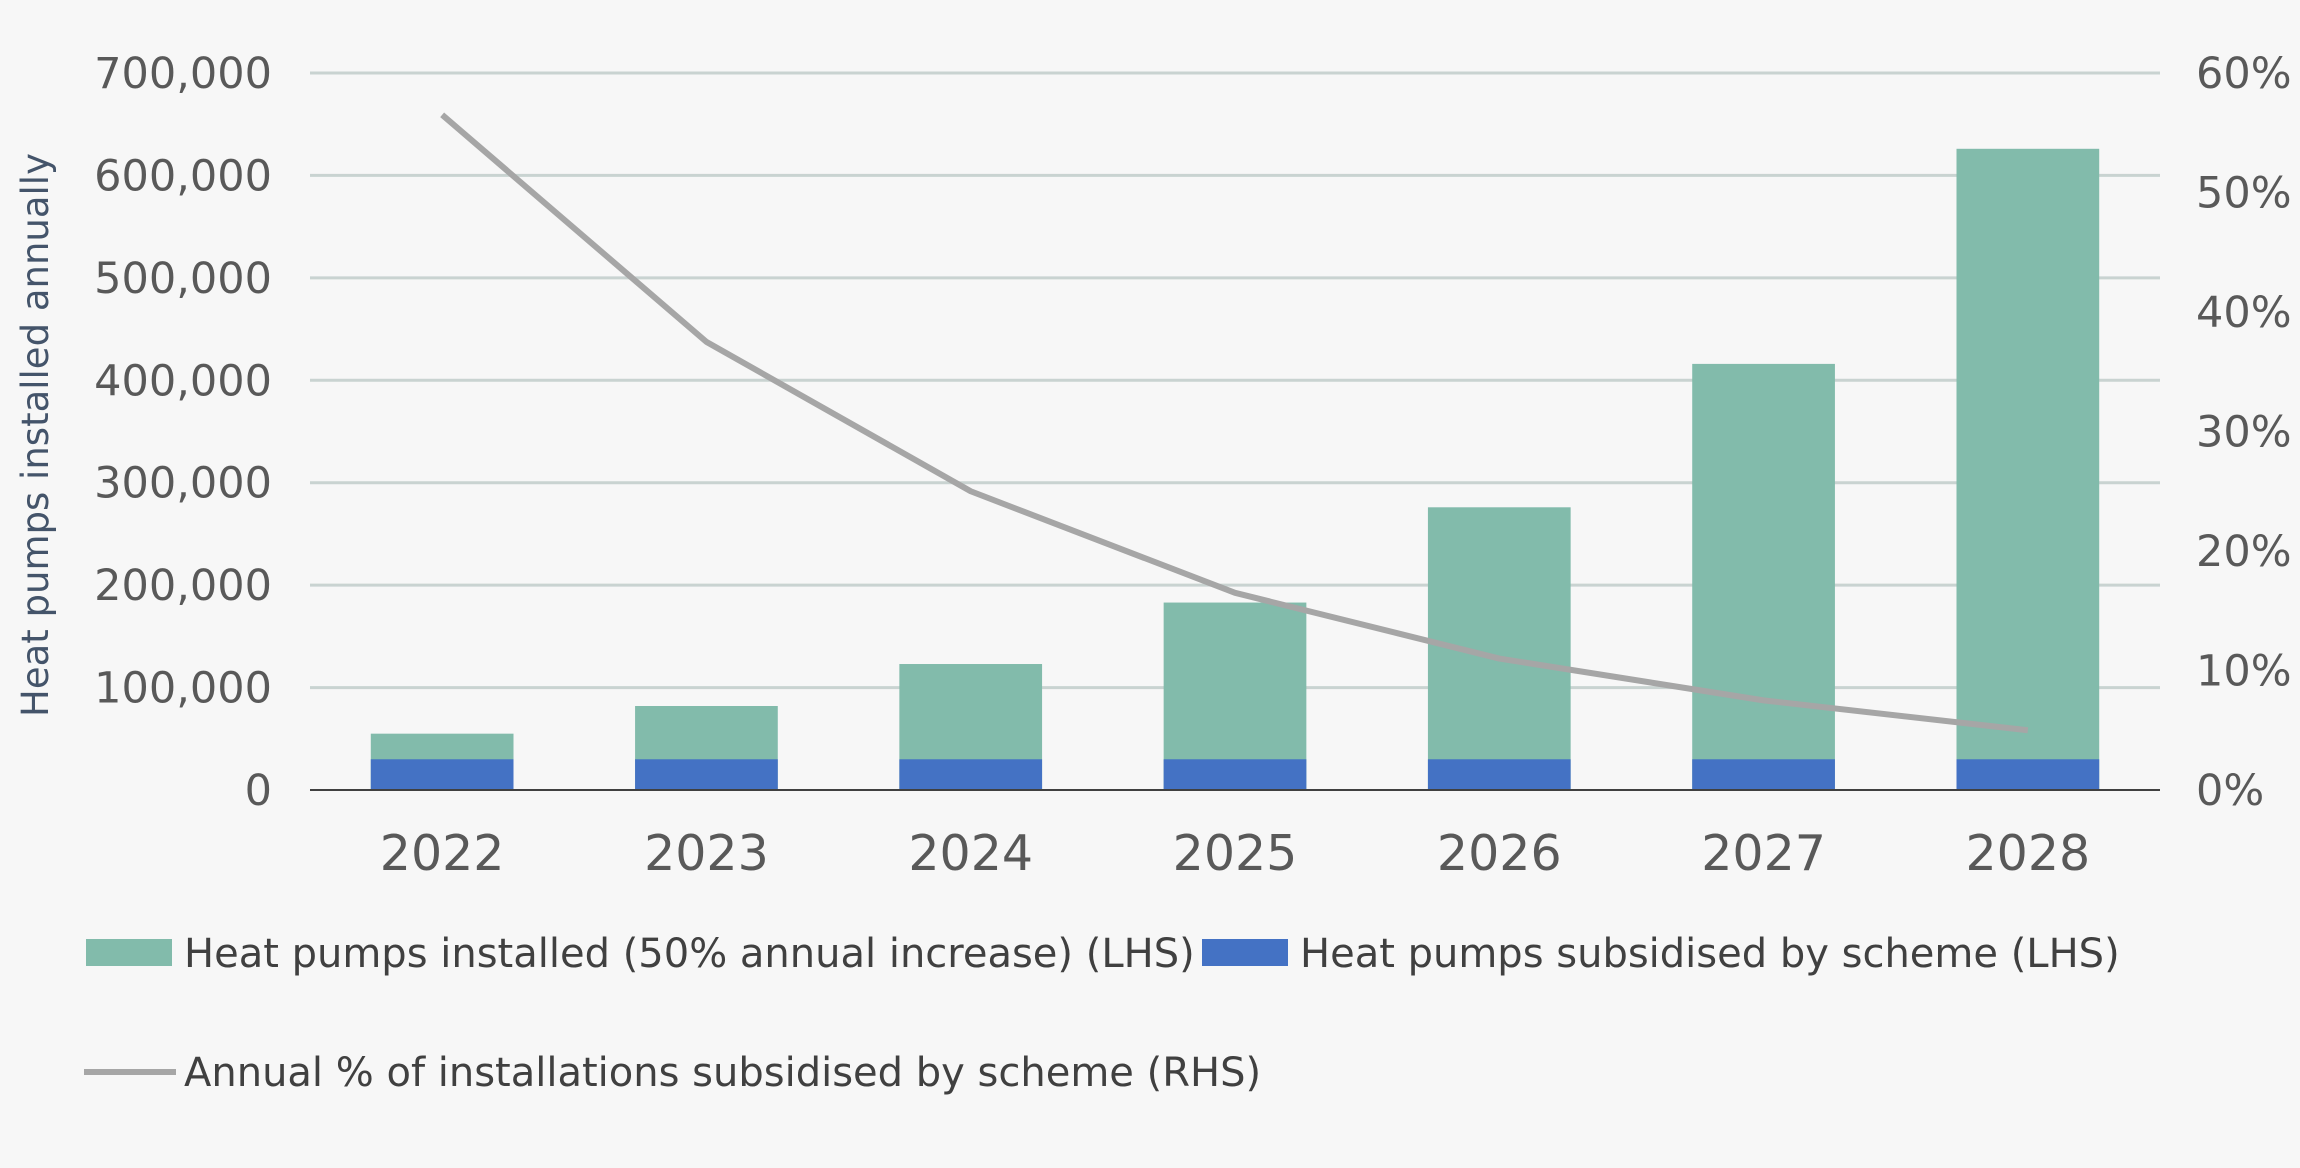  I want to click on y-tick-label: 600,000, so click(183, 176).